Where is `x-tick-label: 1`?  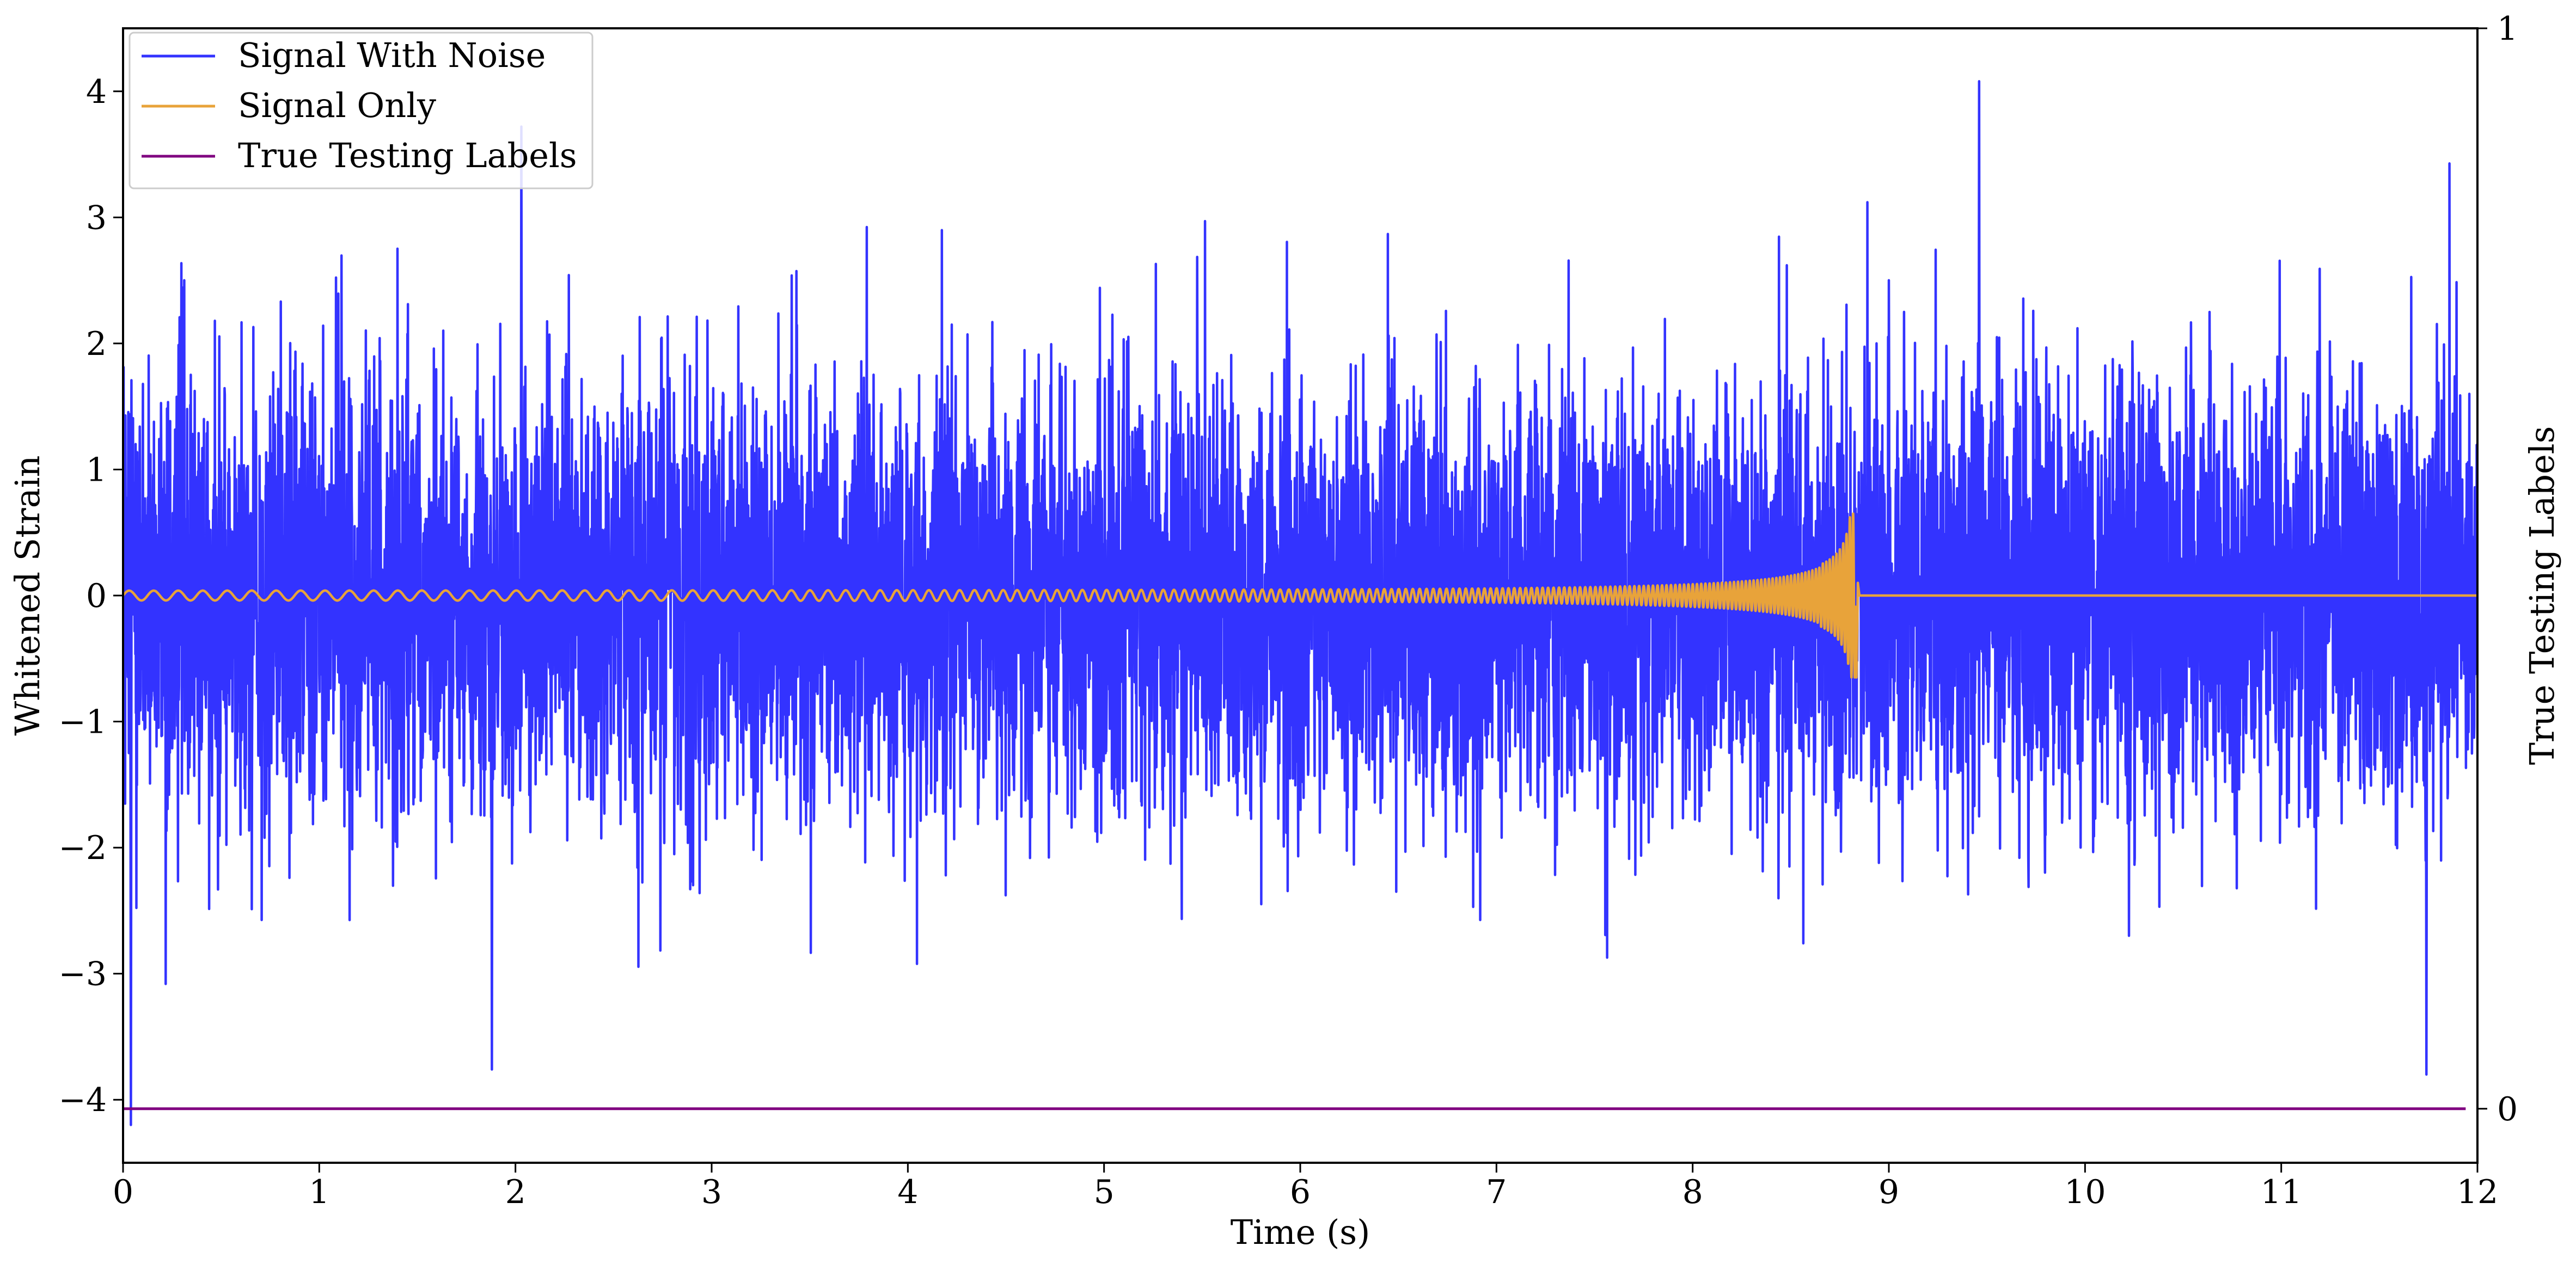
x-tick-label: 1 is located at coordinates (319, 1192).